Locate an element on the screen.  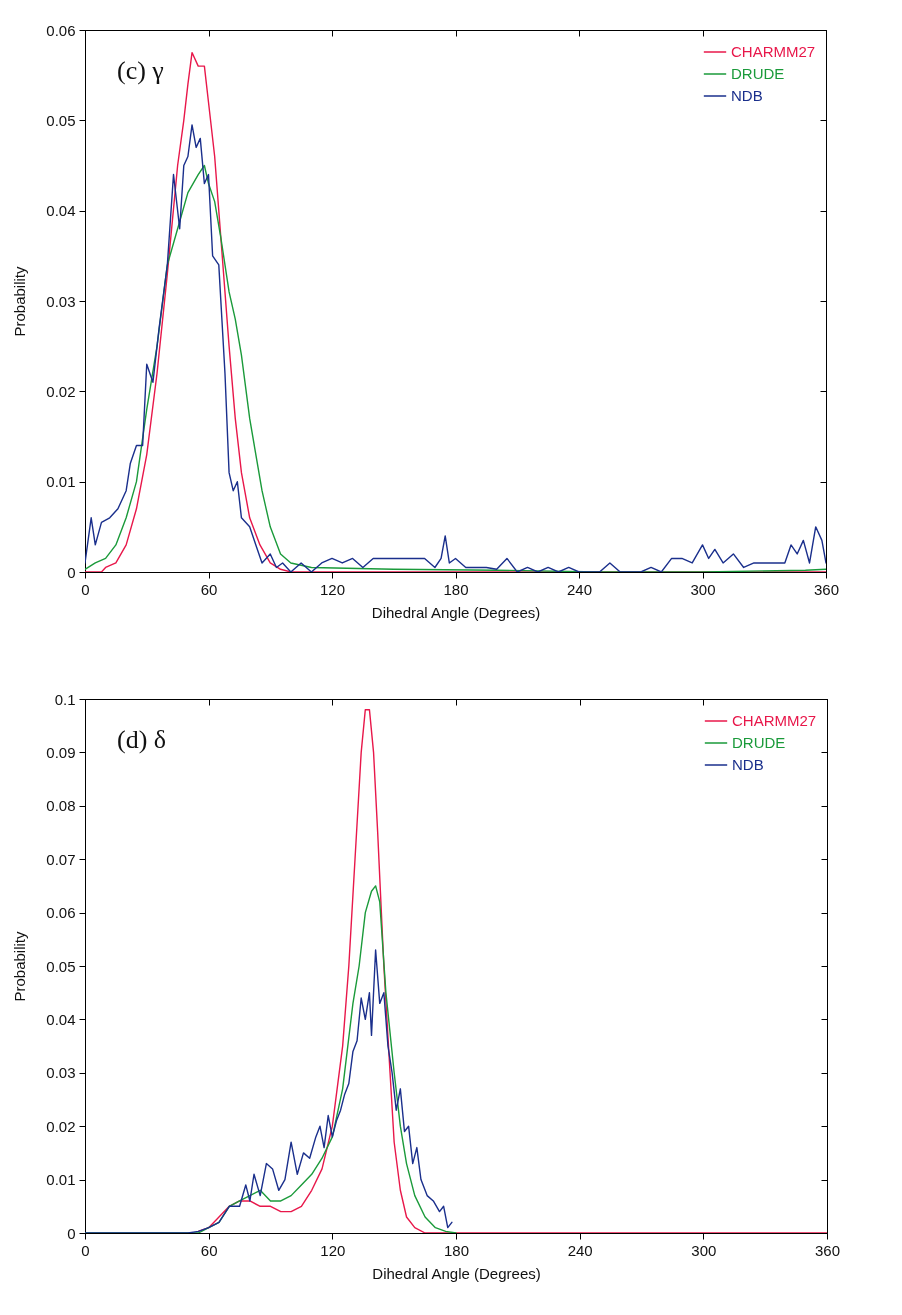
y-tick-label: 0.1 is located at coordinates (65, 699).